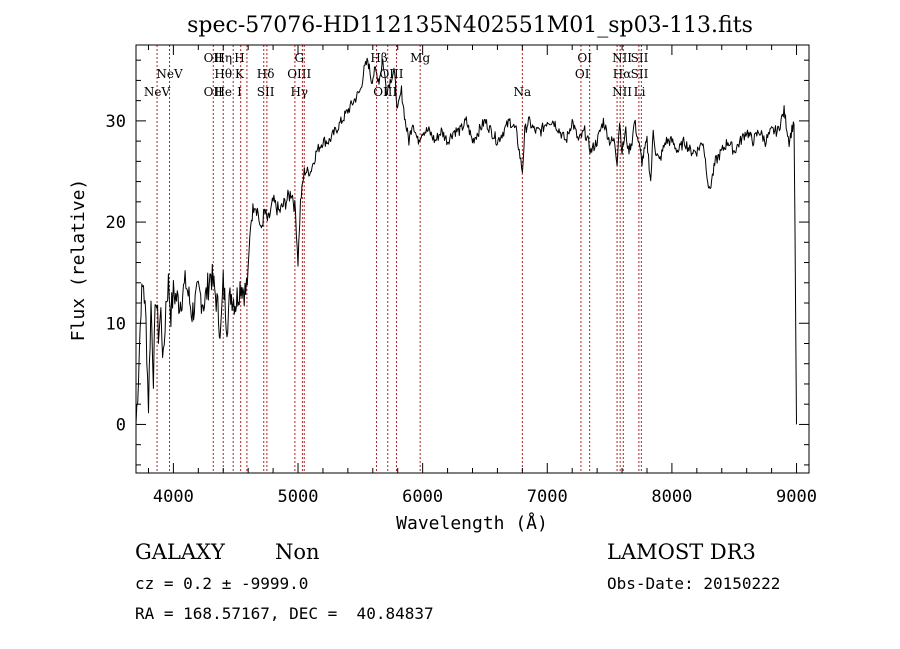  I want to click on line-label: I, so click(239, 92).